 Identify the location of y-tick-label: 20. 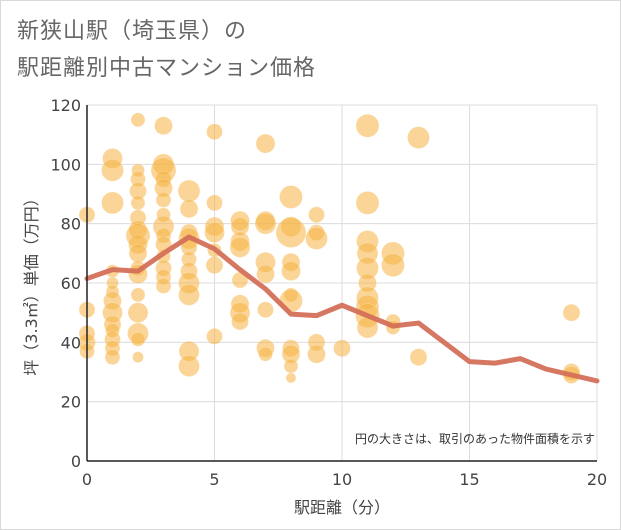
(71, 402).